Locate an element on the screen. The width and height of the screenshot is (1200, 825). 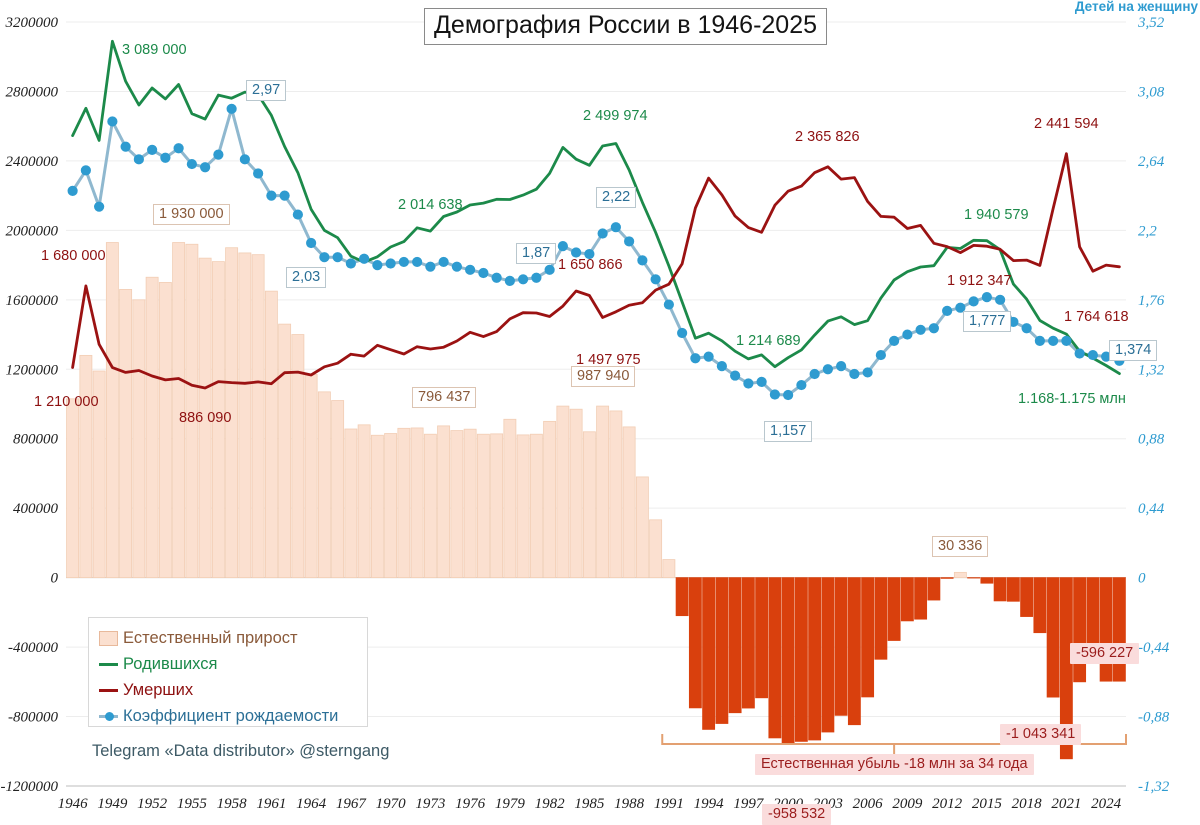
svg-text: 2012 is located at coordinates (947, 804).